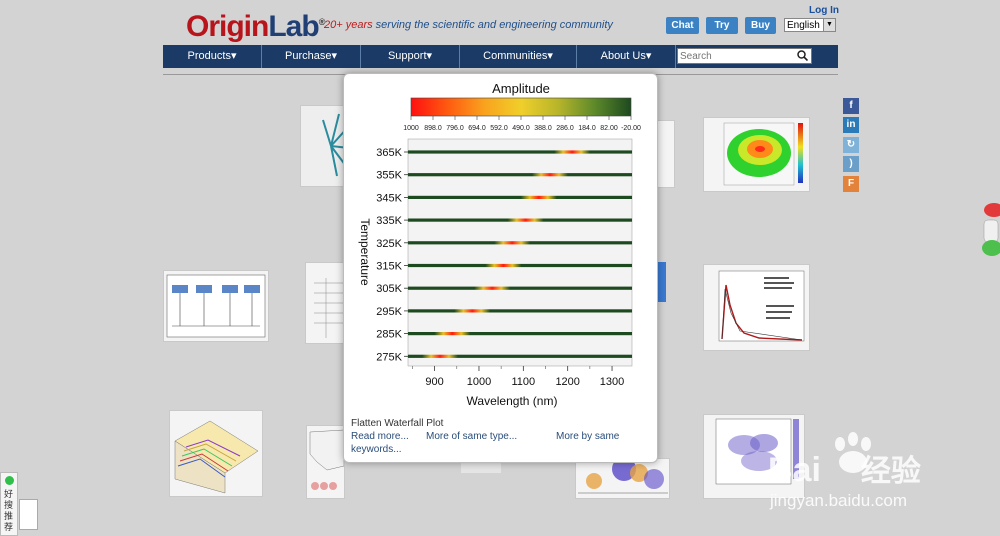 Image resolution: width=1000 pixels, height=536 pixels. What do you see at coordinates (389, 176) in the screenshot?
I see `y-tick-label: 355K` at bounding box center [389, 176].